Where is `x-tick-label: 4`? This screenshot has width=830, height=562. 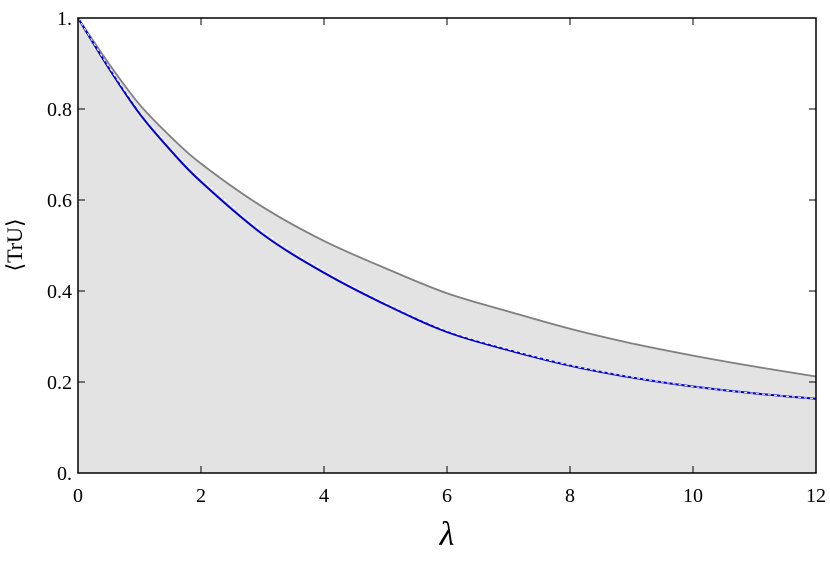
x-tick-label: 4 is located at coordinates (324, 496).